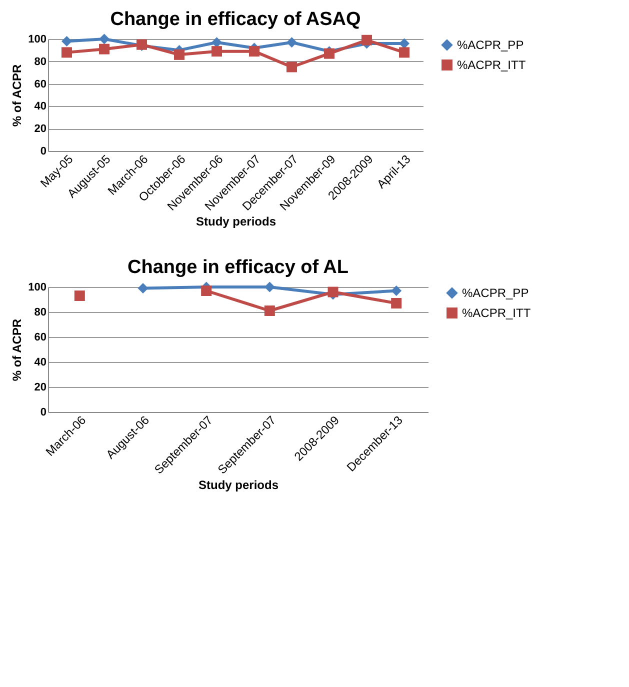 The height and width of the screenshot is (687, 629). What do you see at coordinates (235, 19) in the screenshot?
I see `chart-title: Change in efficacy of ASAQ` at bounding box center [235, 19].